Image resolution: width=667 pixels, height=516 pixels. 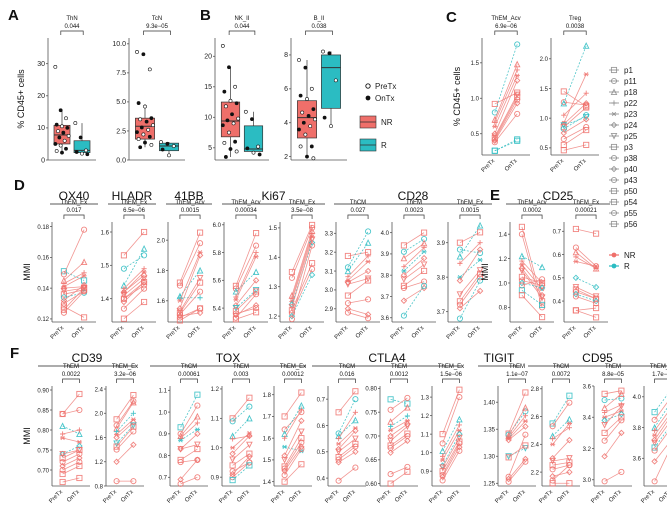 I want to click on y-tick-label: 3.9, so click(x=385, y=255).